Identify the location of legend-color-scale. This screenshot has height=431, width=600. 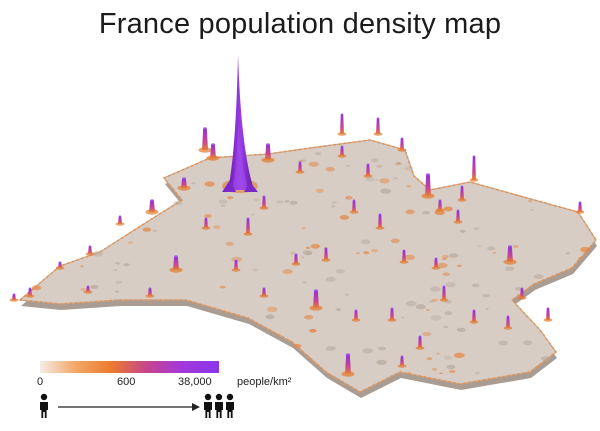
(129, 367).